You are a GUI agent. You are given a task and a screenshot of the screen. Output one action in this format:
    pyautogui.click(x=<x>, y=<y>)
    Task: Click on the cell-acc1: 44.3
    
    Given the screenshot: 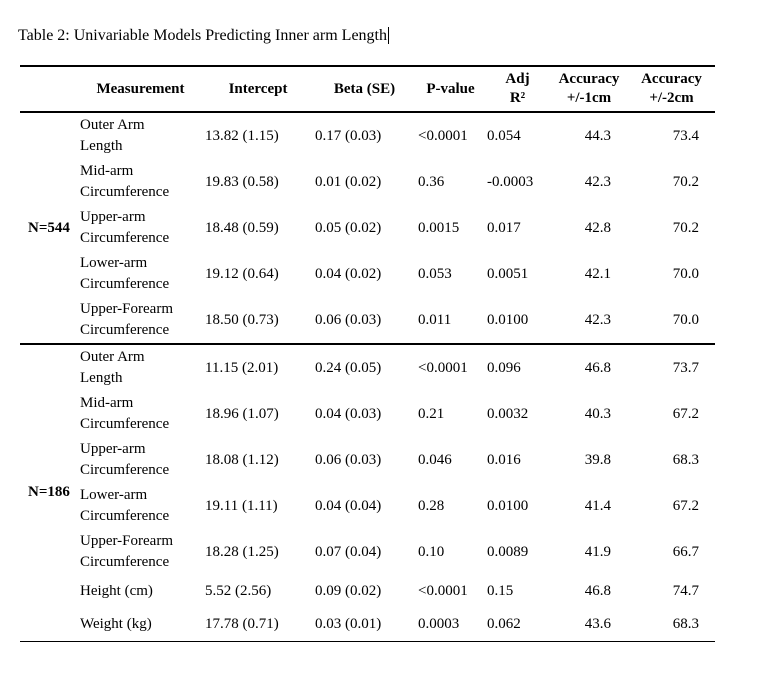 What is the action you would take?
    pyautogui.click(x=597, y=135)
    